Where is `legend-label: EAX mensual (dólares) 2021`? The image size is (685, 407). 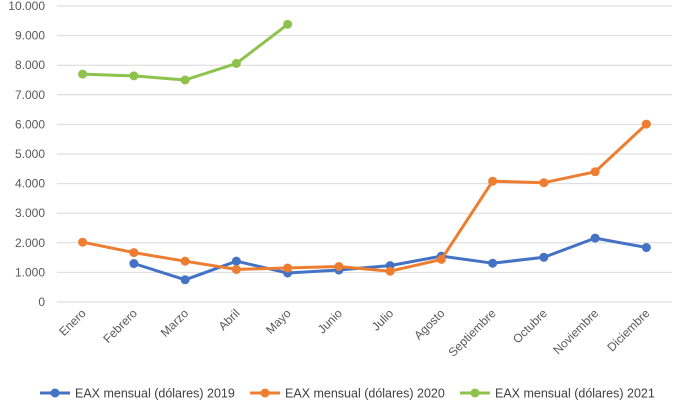
legend-label: EAX mensual (dólares) 2021 is located at coordinates (575, 394).